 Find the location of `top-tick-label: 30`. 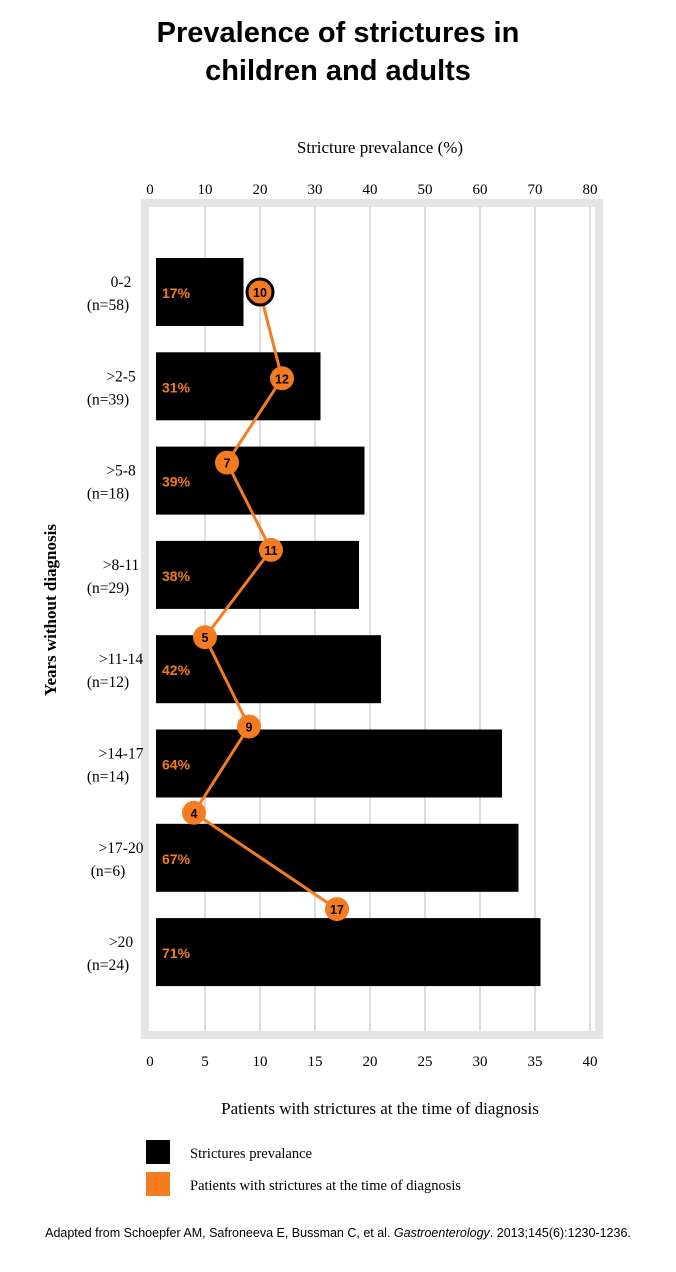

top-tick-label: 30 is located at coordinates (315, 190).